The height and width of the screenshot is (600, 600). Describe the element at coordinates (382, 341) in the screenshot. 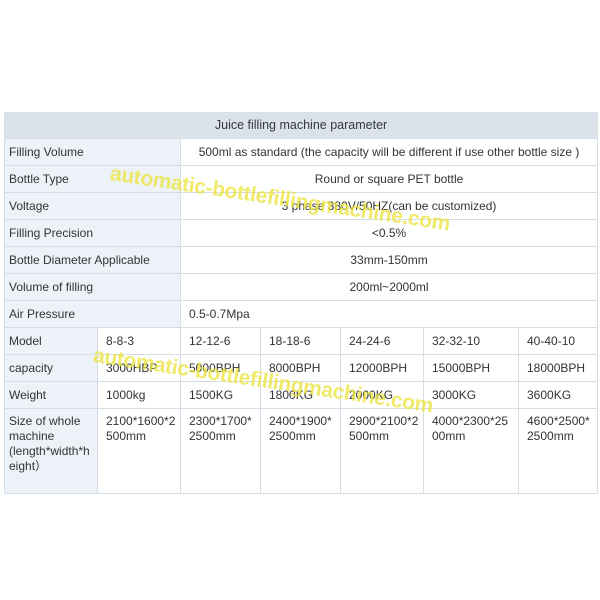

I see `model-value: 24-24-6` at that location.